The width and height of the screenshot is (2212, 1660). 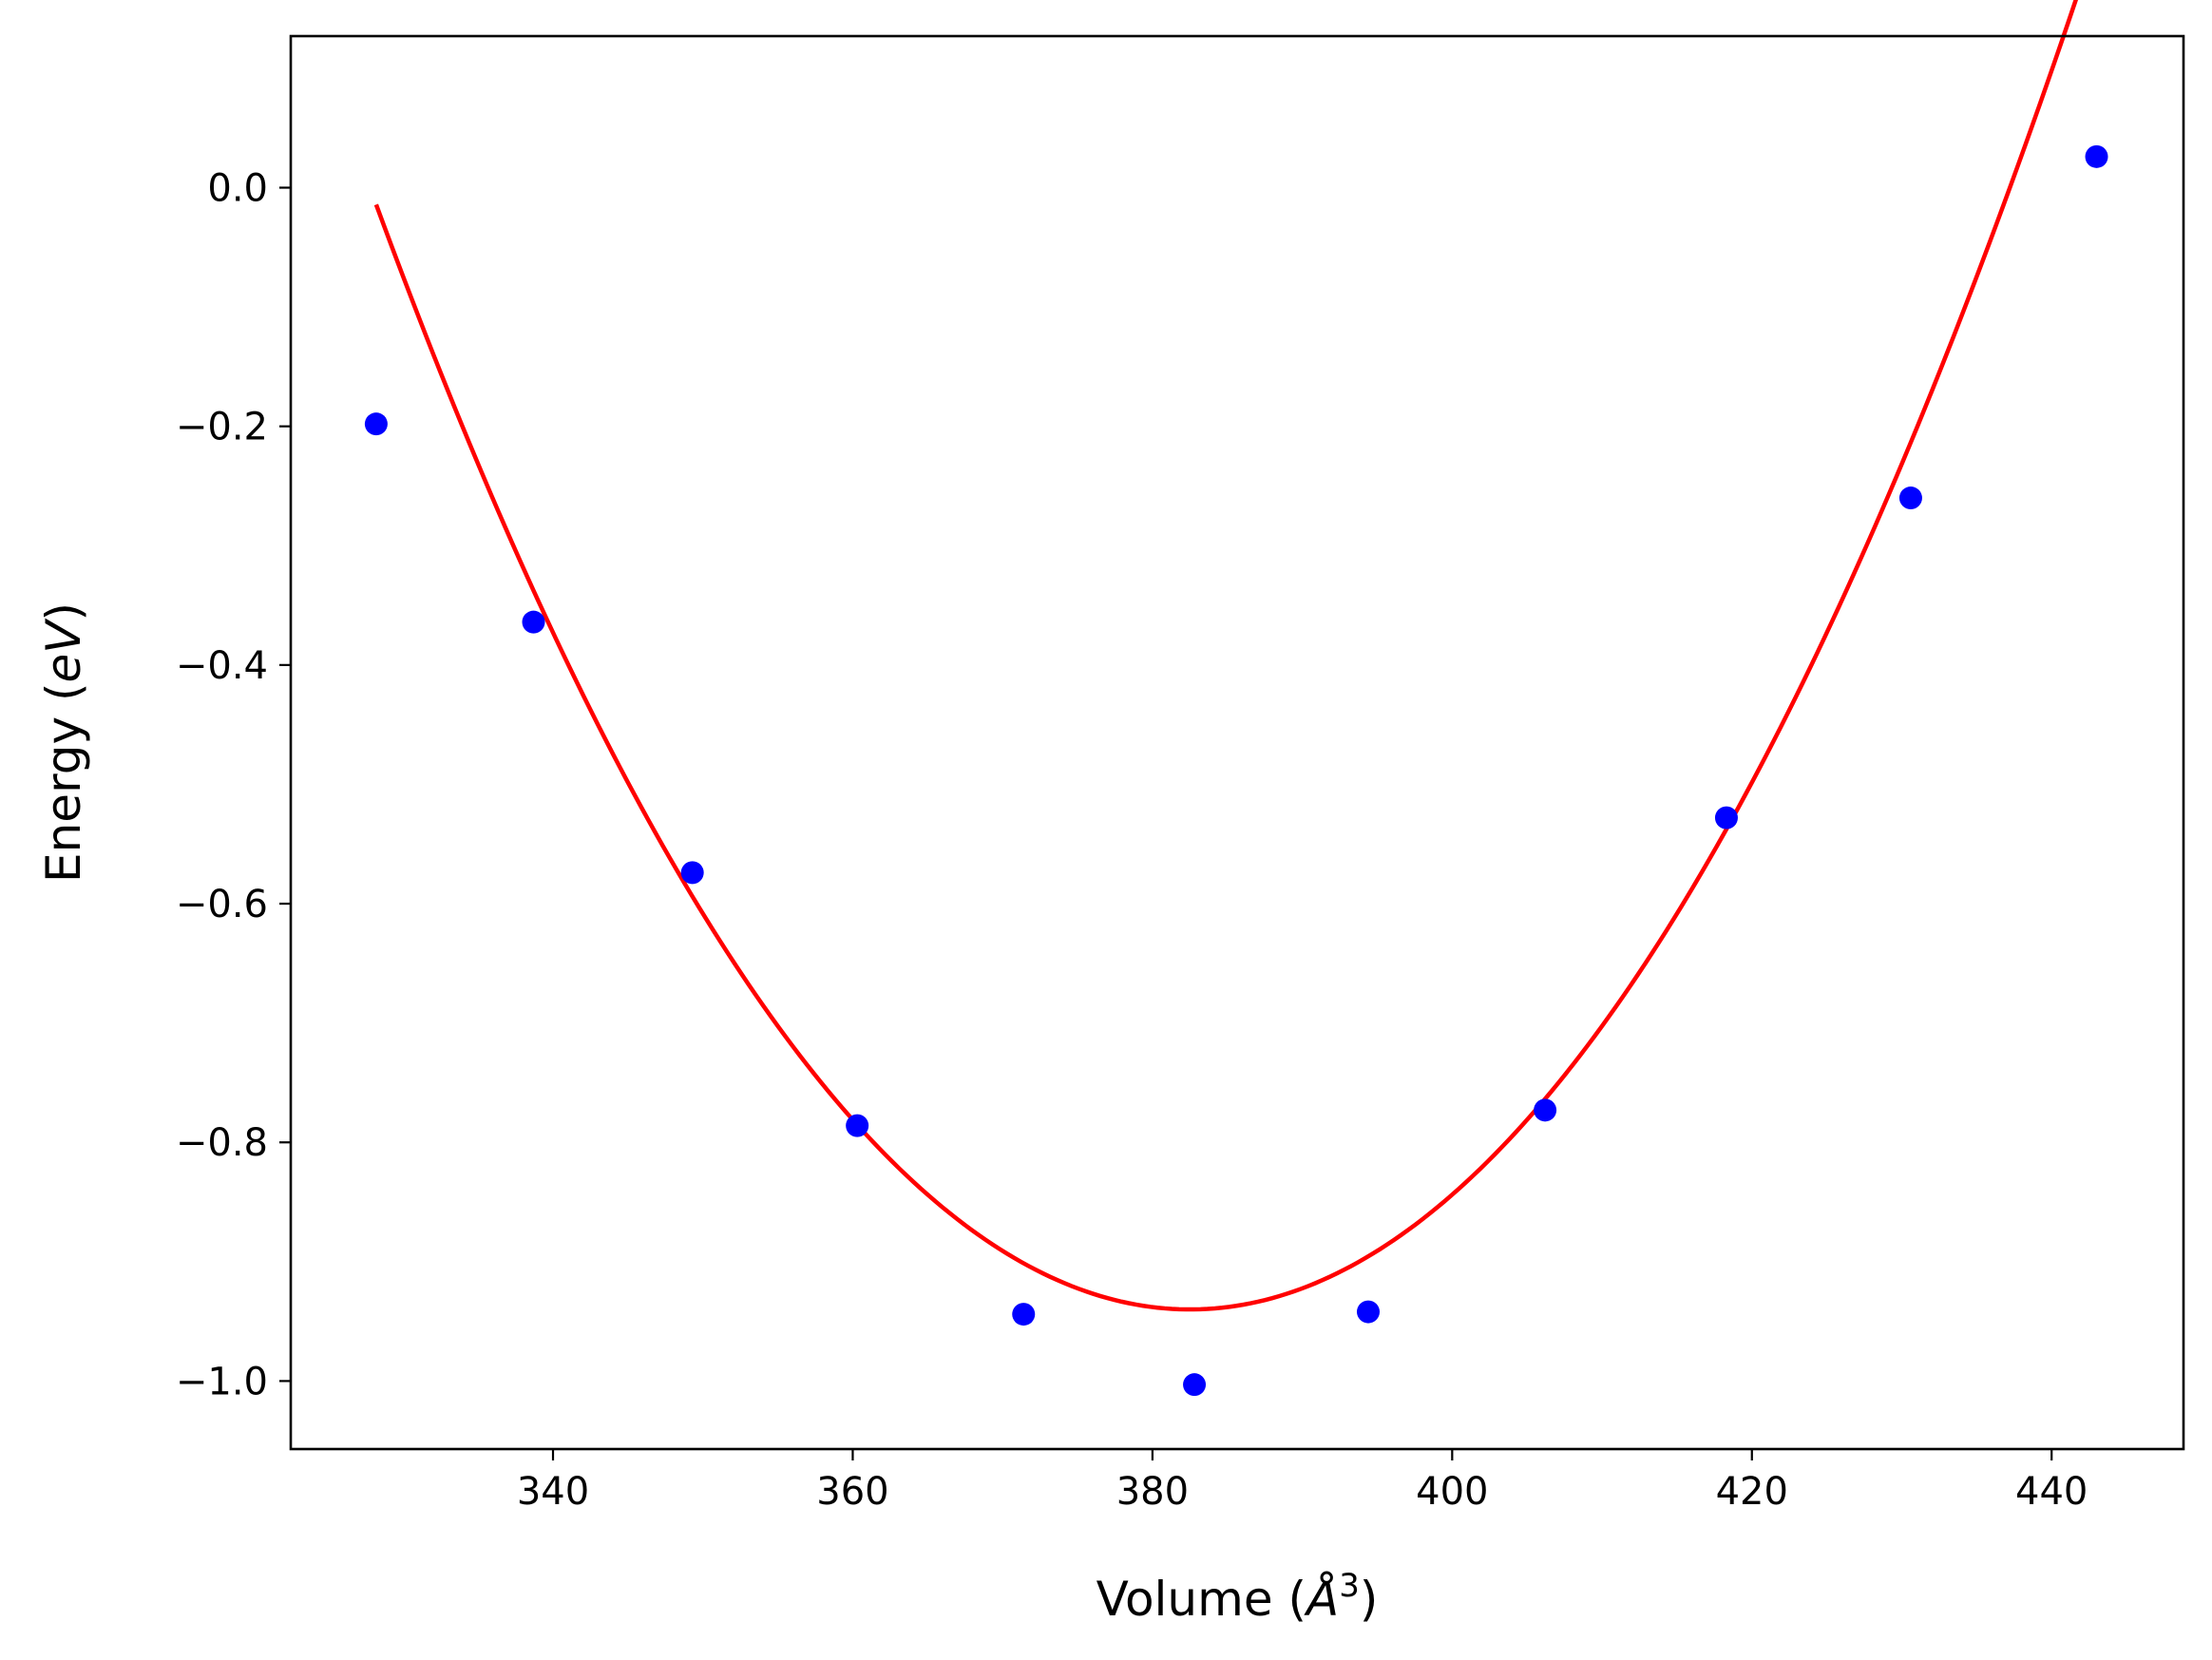 What do you see at coordinates (222, 427) in the screenshot?
I see `y-tick-label: −0.2` at bounding box center [222, 427].